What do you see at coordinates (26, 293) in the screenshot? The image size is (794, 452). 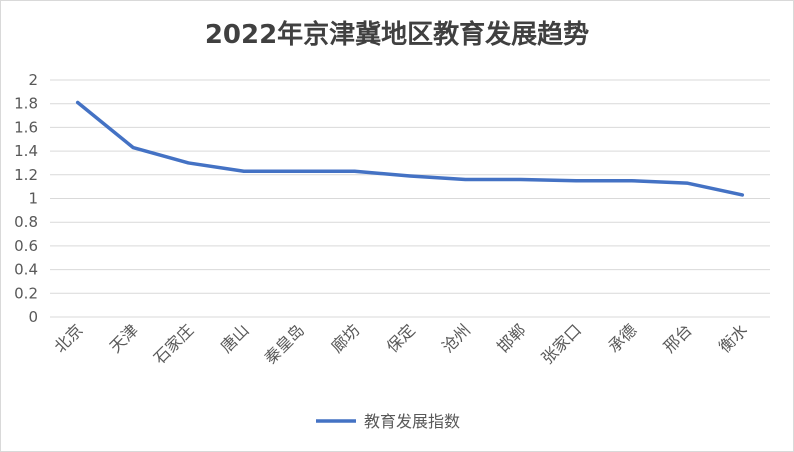 I see `y-tick-label: 0.2` at bounding box center [26, 293].